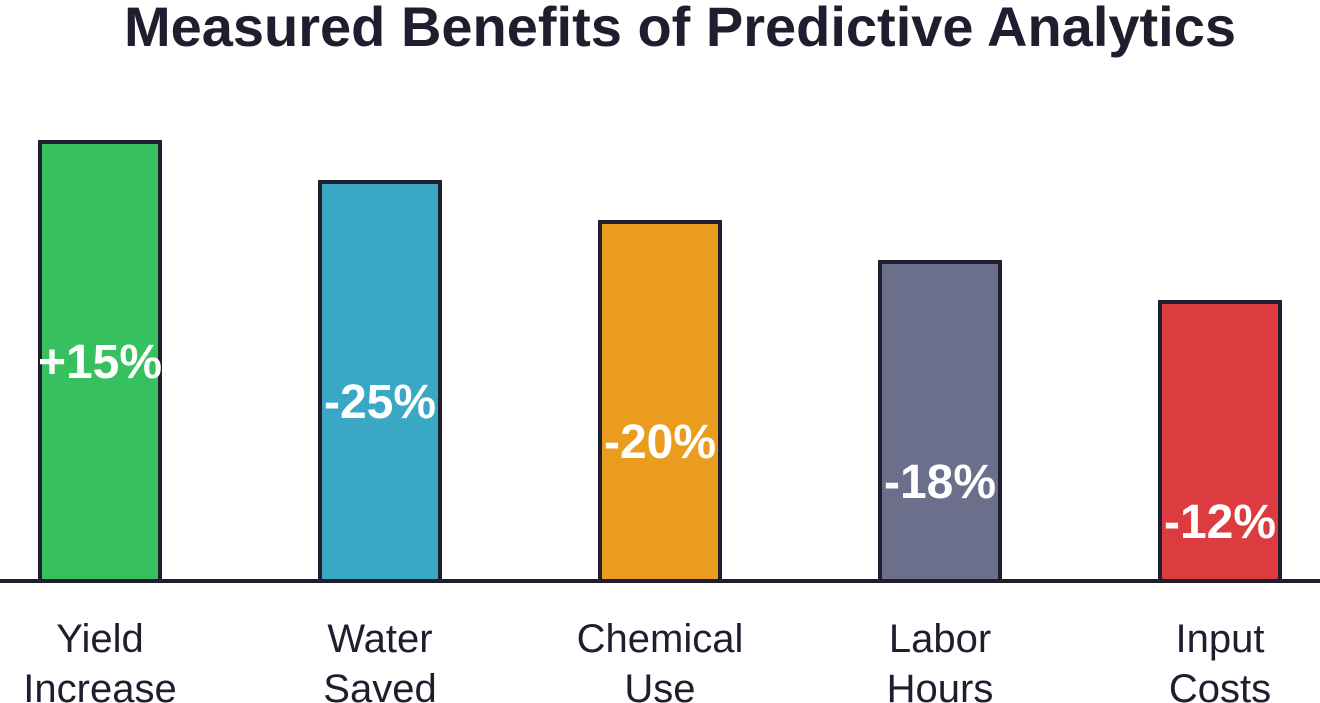 The image size is (1320, 703). Describe the element at coordinates (379, 685) in the screenshot. I see `category-label-1-line-1: Saved` at that location.